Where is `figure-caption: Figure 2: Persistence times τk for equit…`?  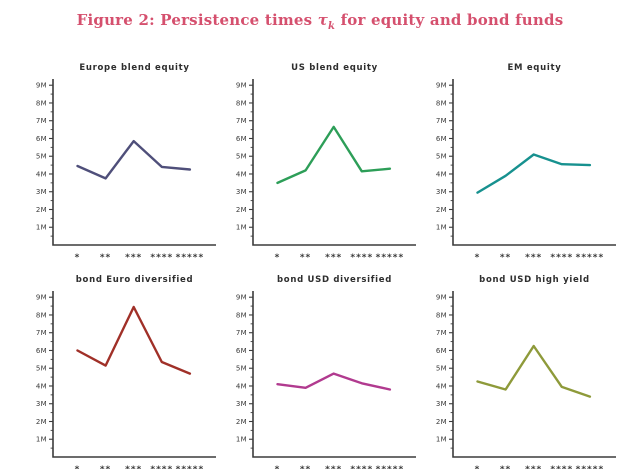
figure-caption: Figure 2: Persistence times τk for equit… is located at coordinates (320, 23).